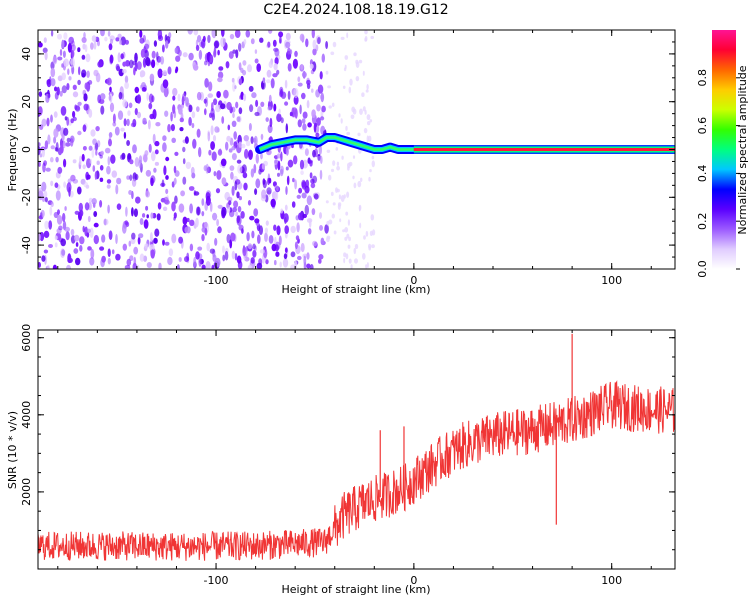 The width and height of the screenshot is (750, 604). Describe the element at coordinates (702, 126) in the screenshot. I see `colorbar-tick-label: 0.6` at that location.